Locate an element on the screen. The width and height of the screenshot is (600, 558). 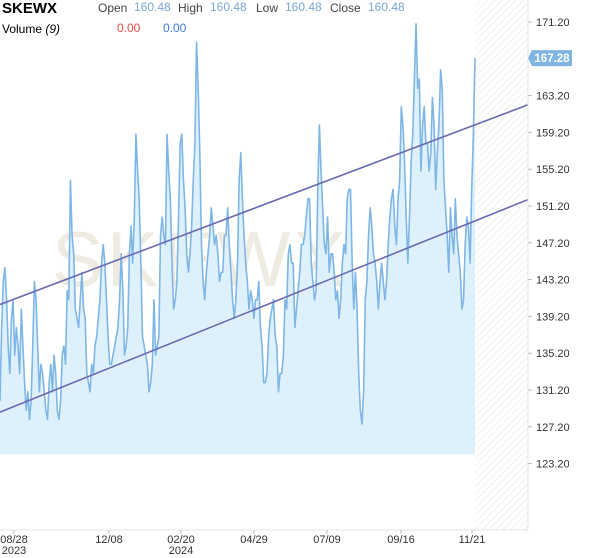
last-price-badge: 167.28 is located at coordinates (550, 58).